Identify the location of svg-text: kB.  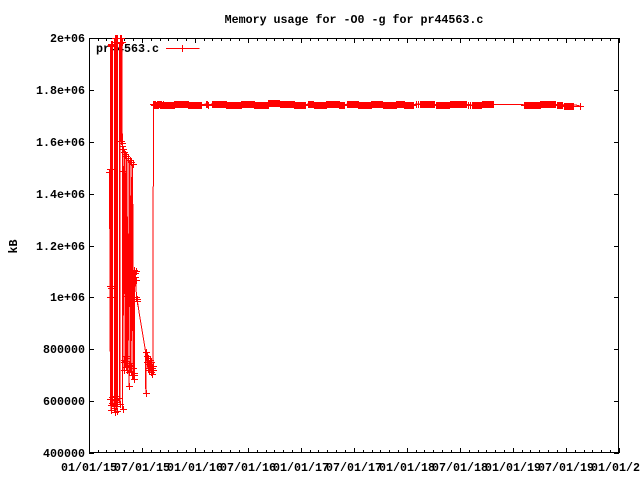
(14, 247).